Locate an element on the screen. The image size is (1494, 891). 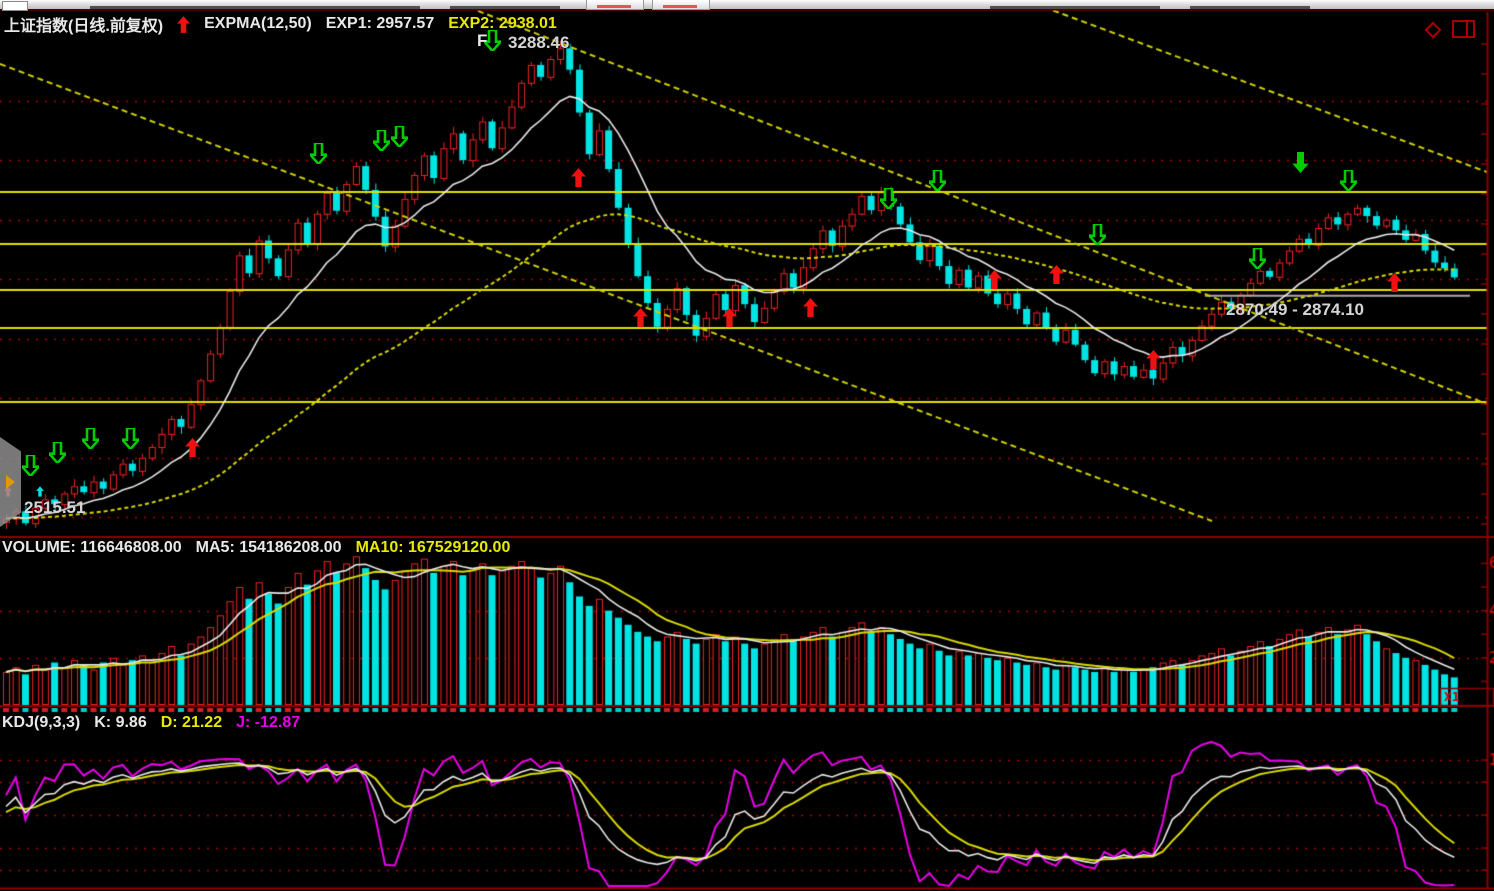
sell-signal-solid-arrow is located at coordinates (1300, 162).